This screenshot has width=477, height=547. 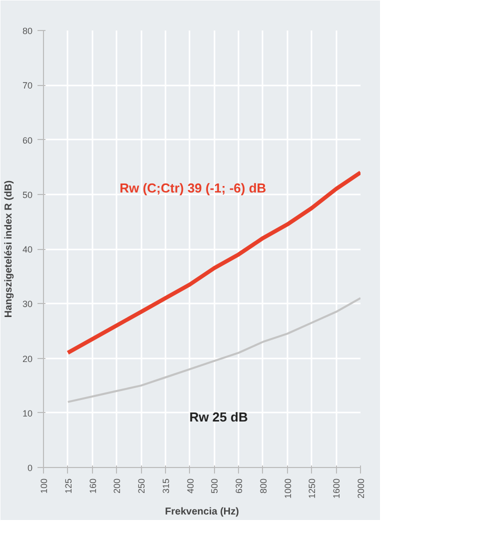 I want to click on y-tick-label: 40, so click(x=27, y=249).